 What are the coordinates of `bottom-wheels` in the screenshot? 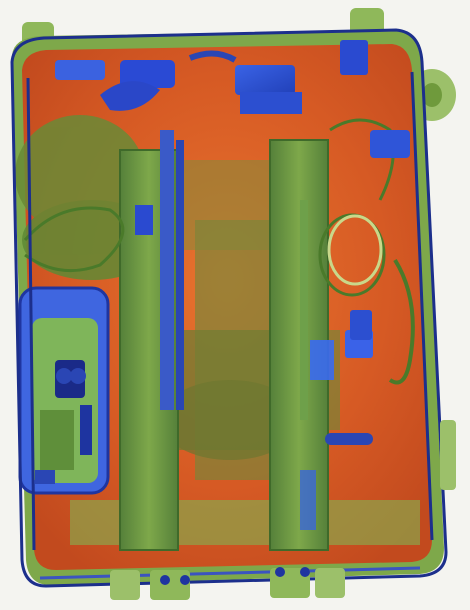 It's located at (227, 583).